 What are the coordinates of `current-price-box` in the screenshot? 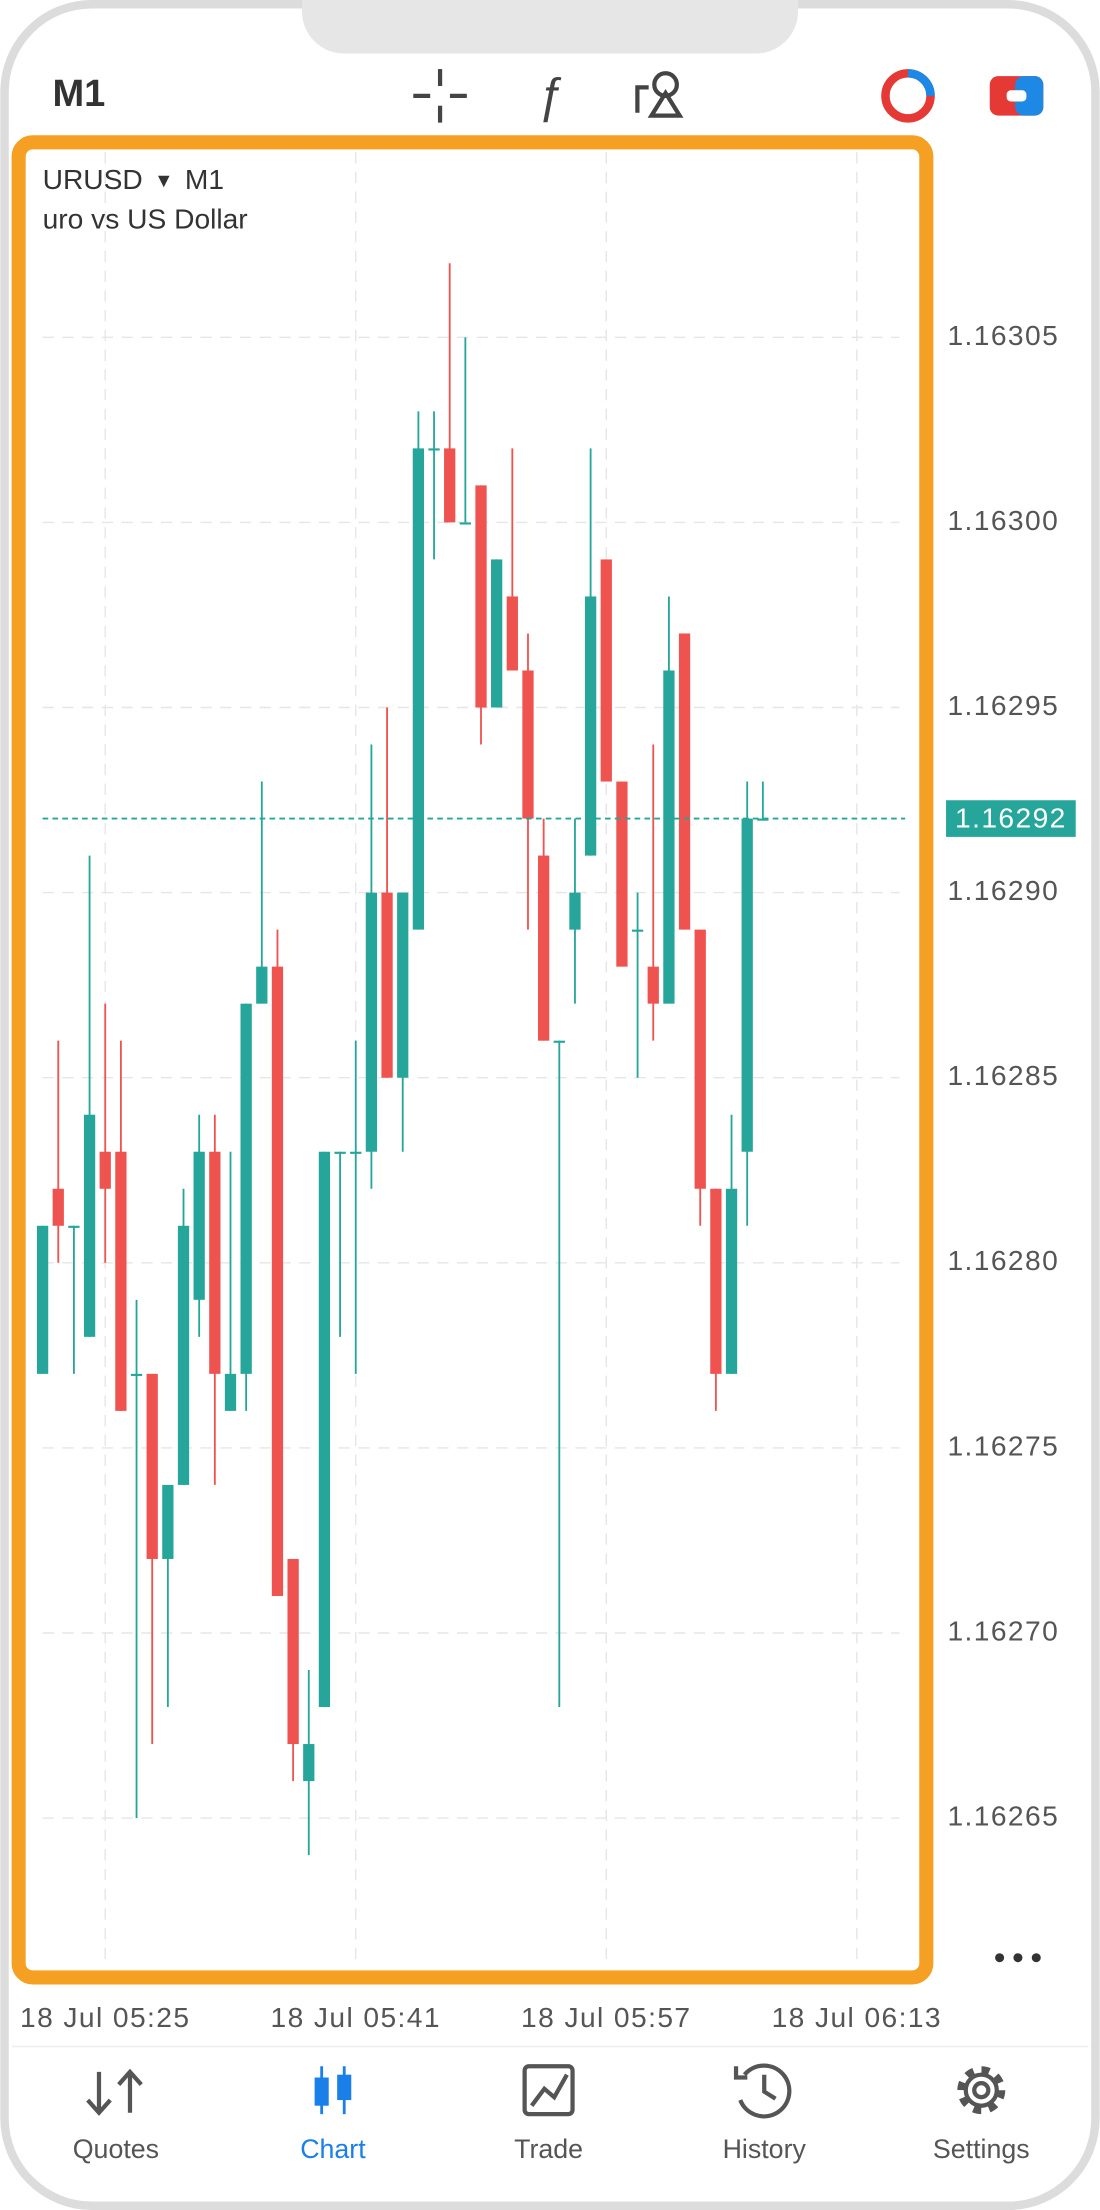 It's located at (1011, 818).